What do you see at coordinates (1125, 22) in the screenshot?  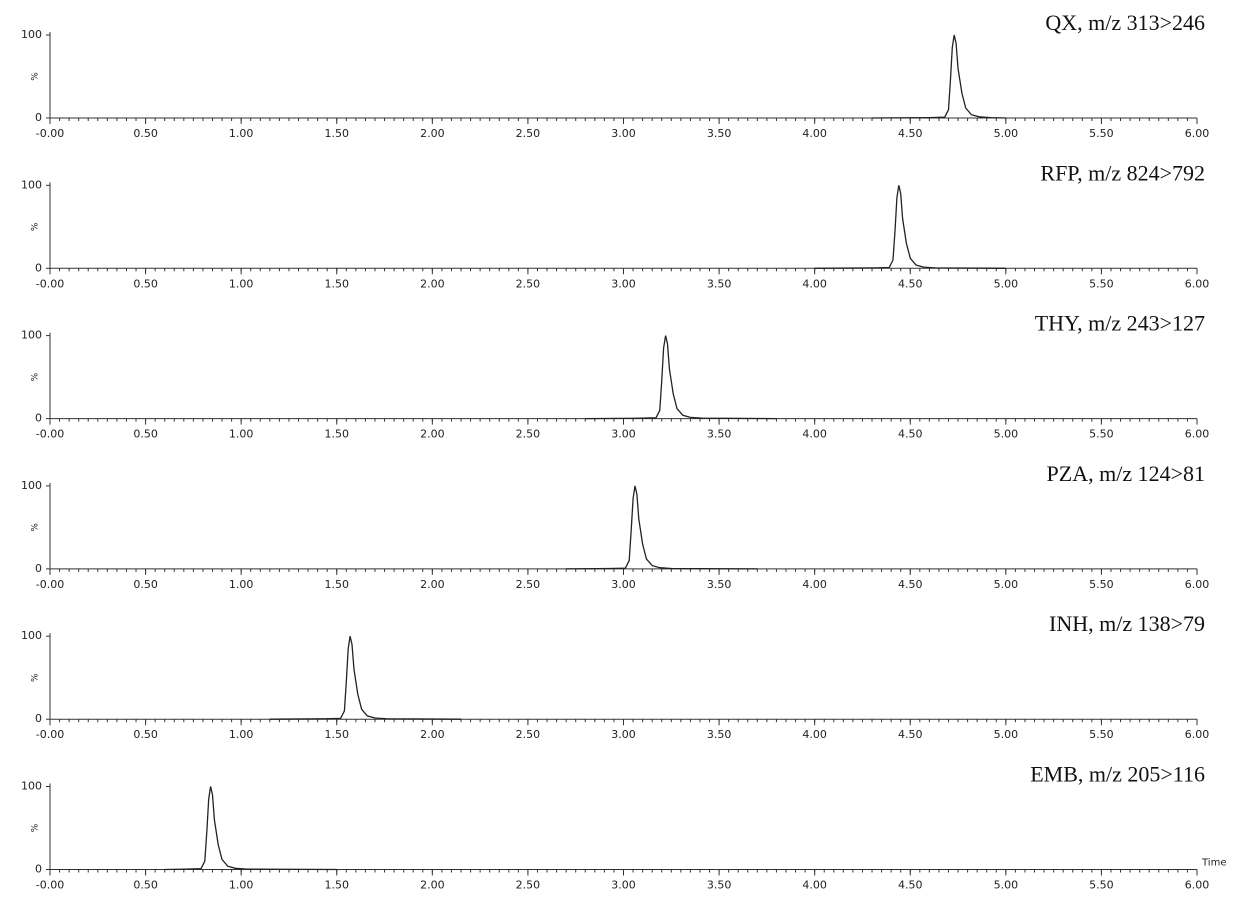 I see `panel-title: QX, m/z 313>246` at bounding box center [1125, 22].